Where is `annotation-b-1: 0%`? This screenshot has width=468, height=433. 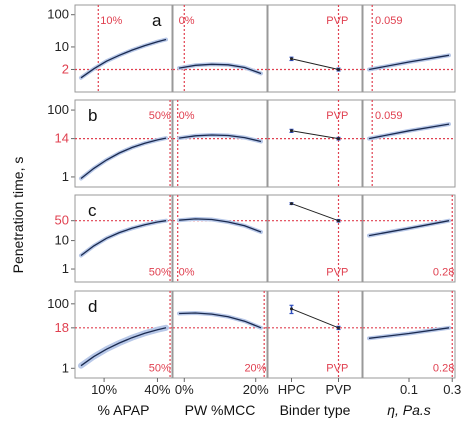
annotation-b-1: 0% is located at coordinates (187, 116).